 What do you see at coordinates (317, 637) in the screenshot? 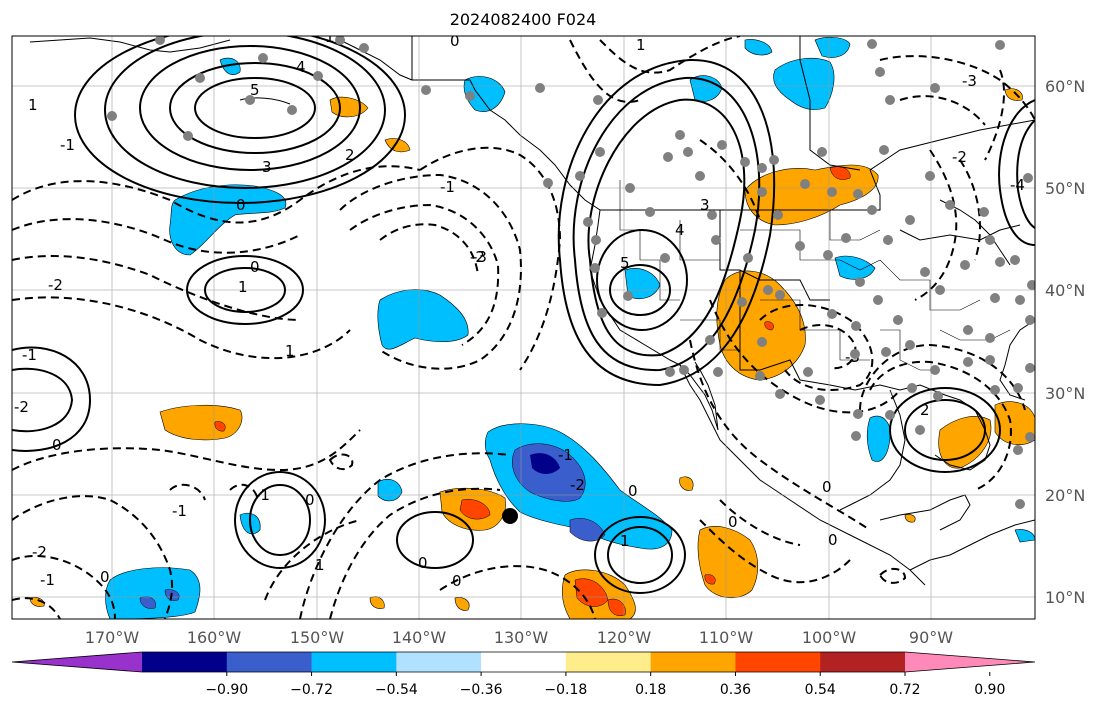
I see `lon-label: 150°W` at bounding box center [317, 637].